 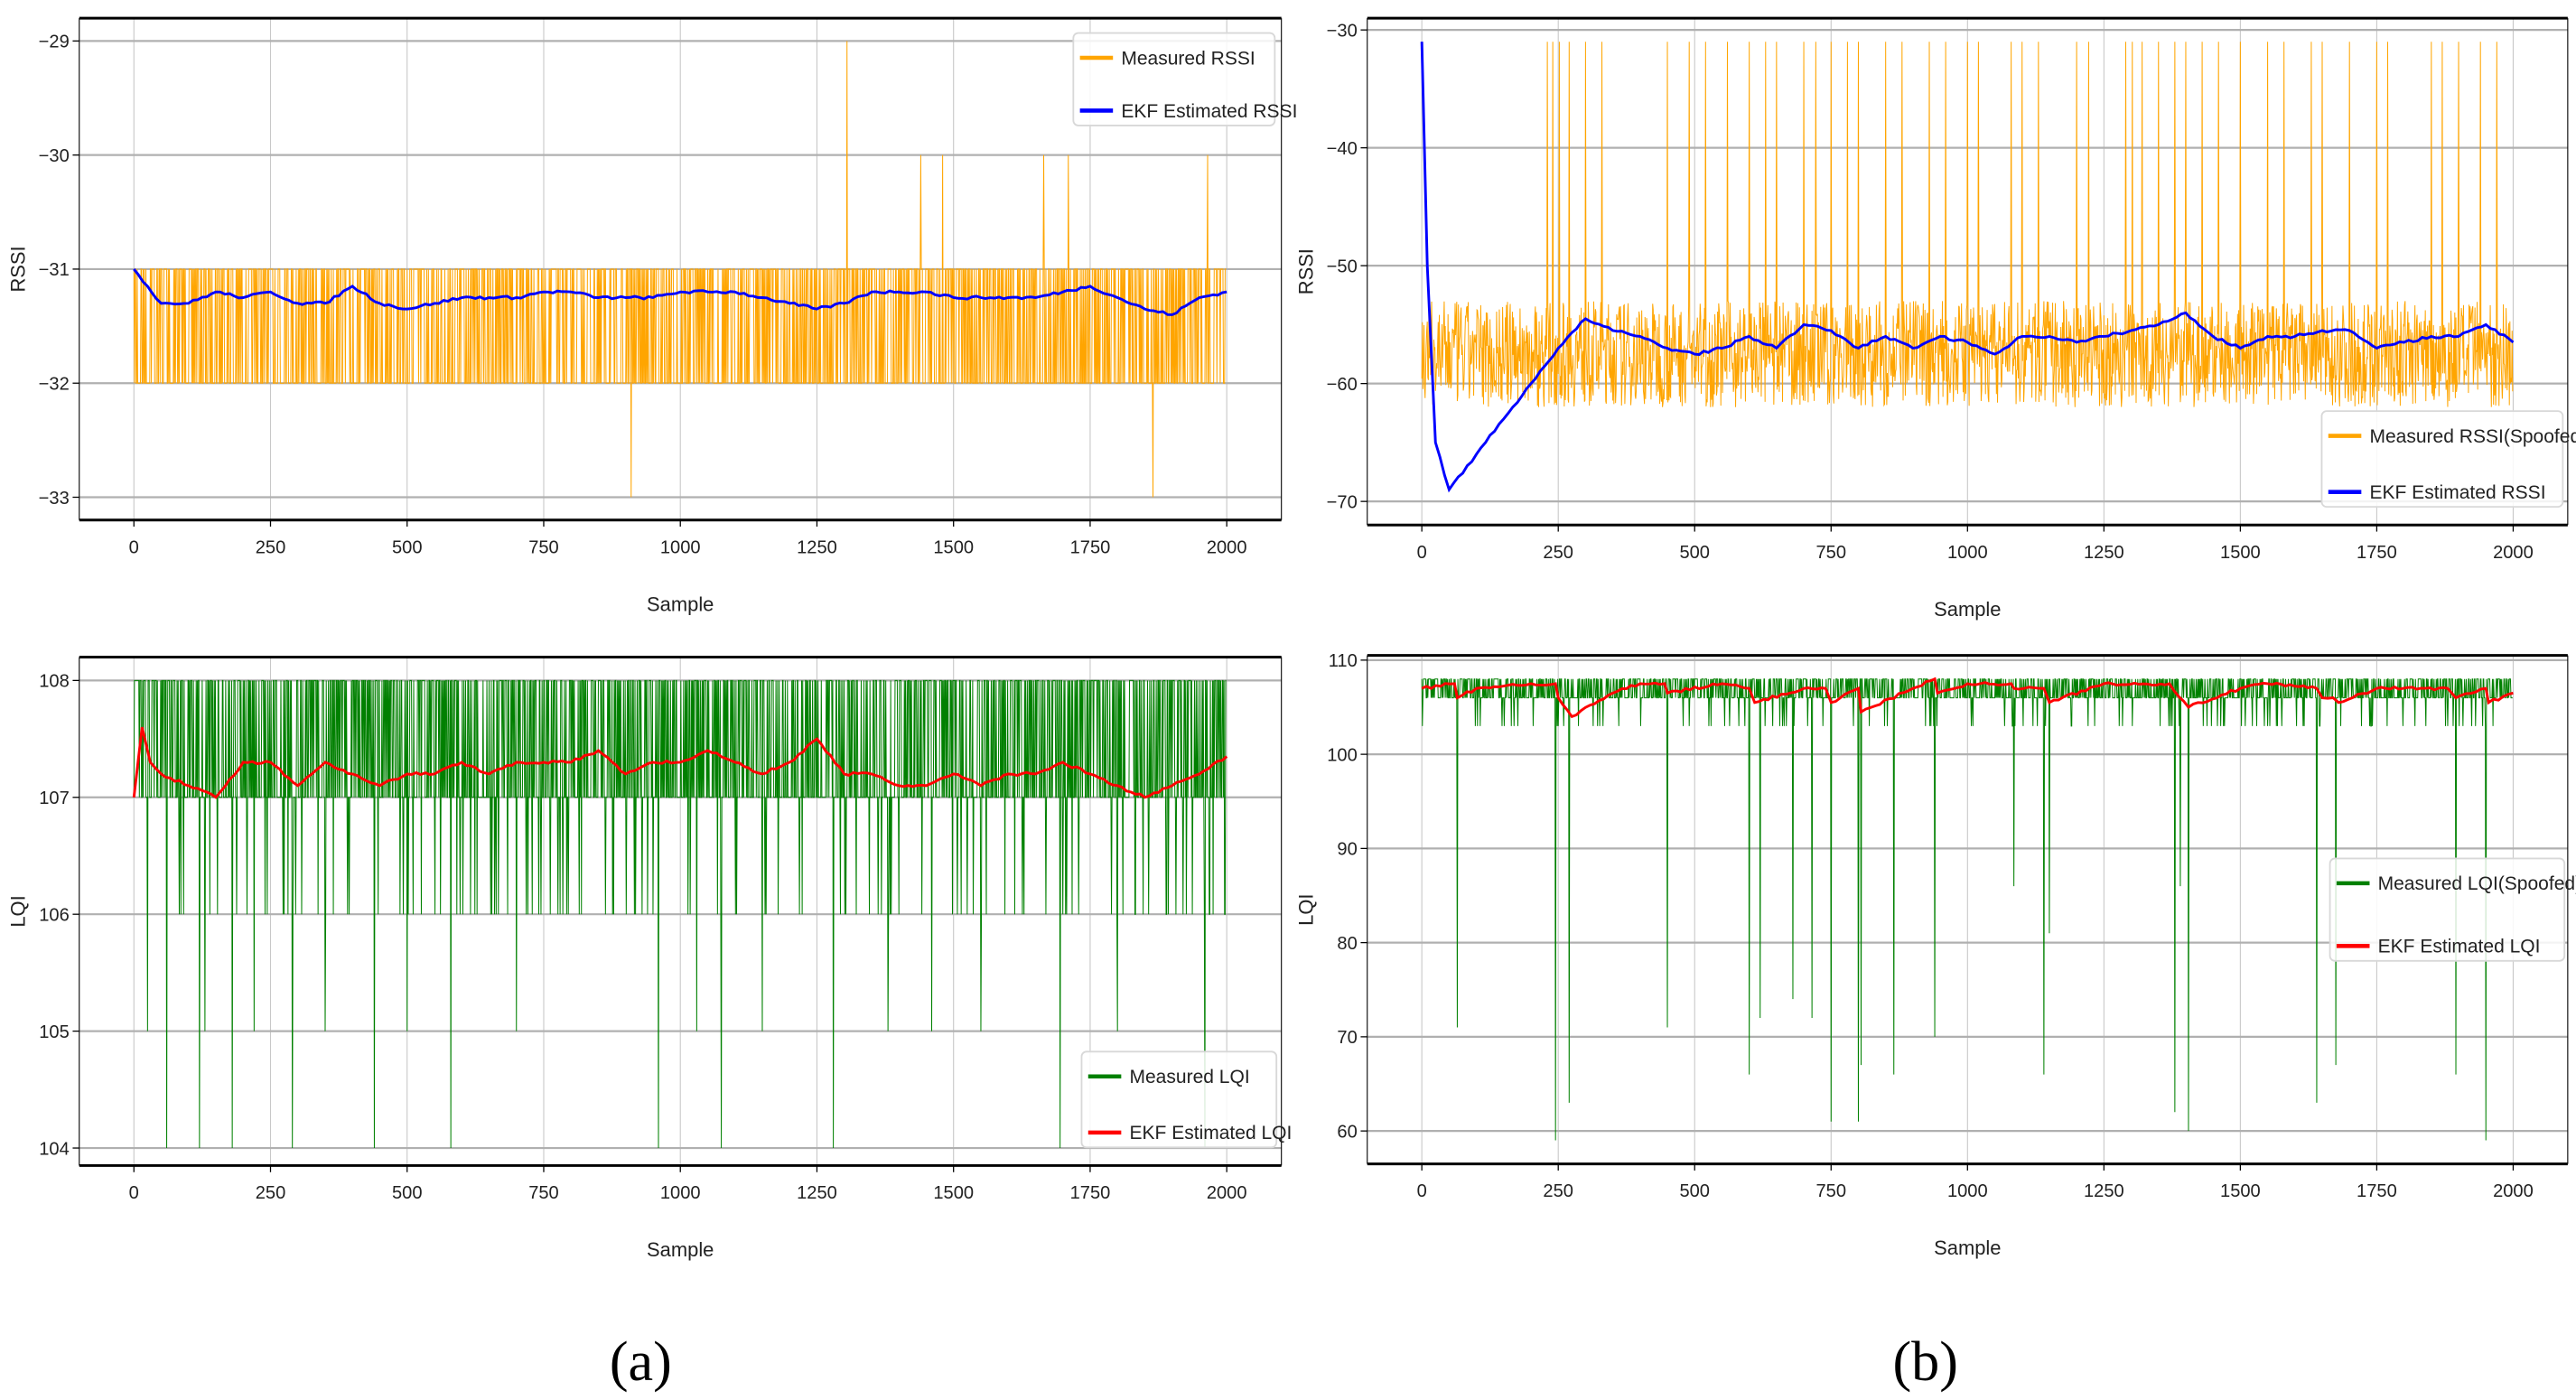 I want to click on y-tick-label: 107, so click(x=54, y=798).